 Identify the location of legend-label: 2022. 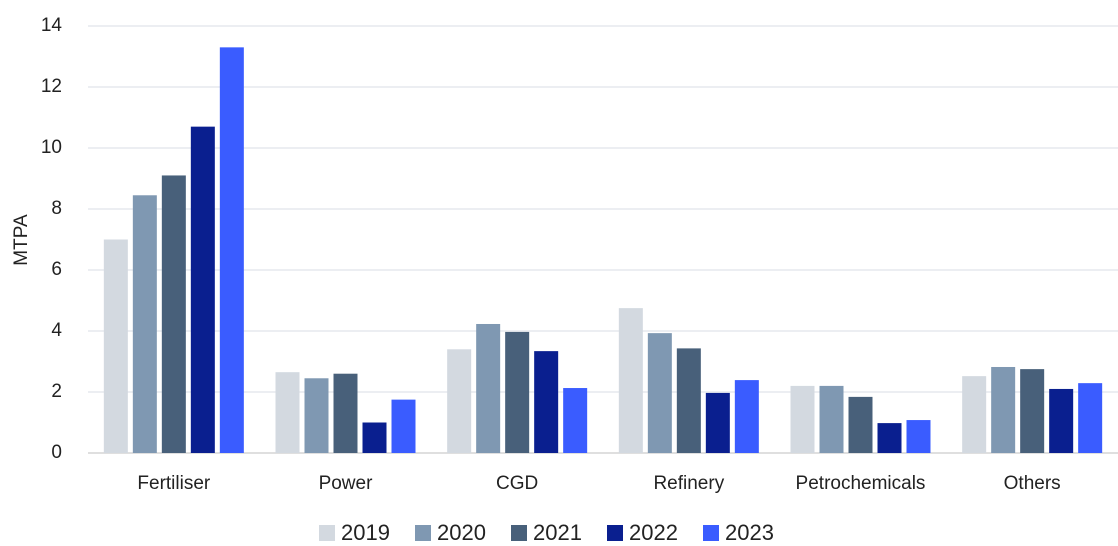
(653, 532).